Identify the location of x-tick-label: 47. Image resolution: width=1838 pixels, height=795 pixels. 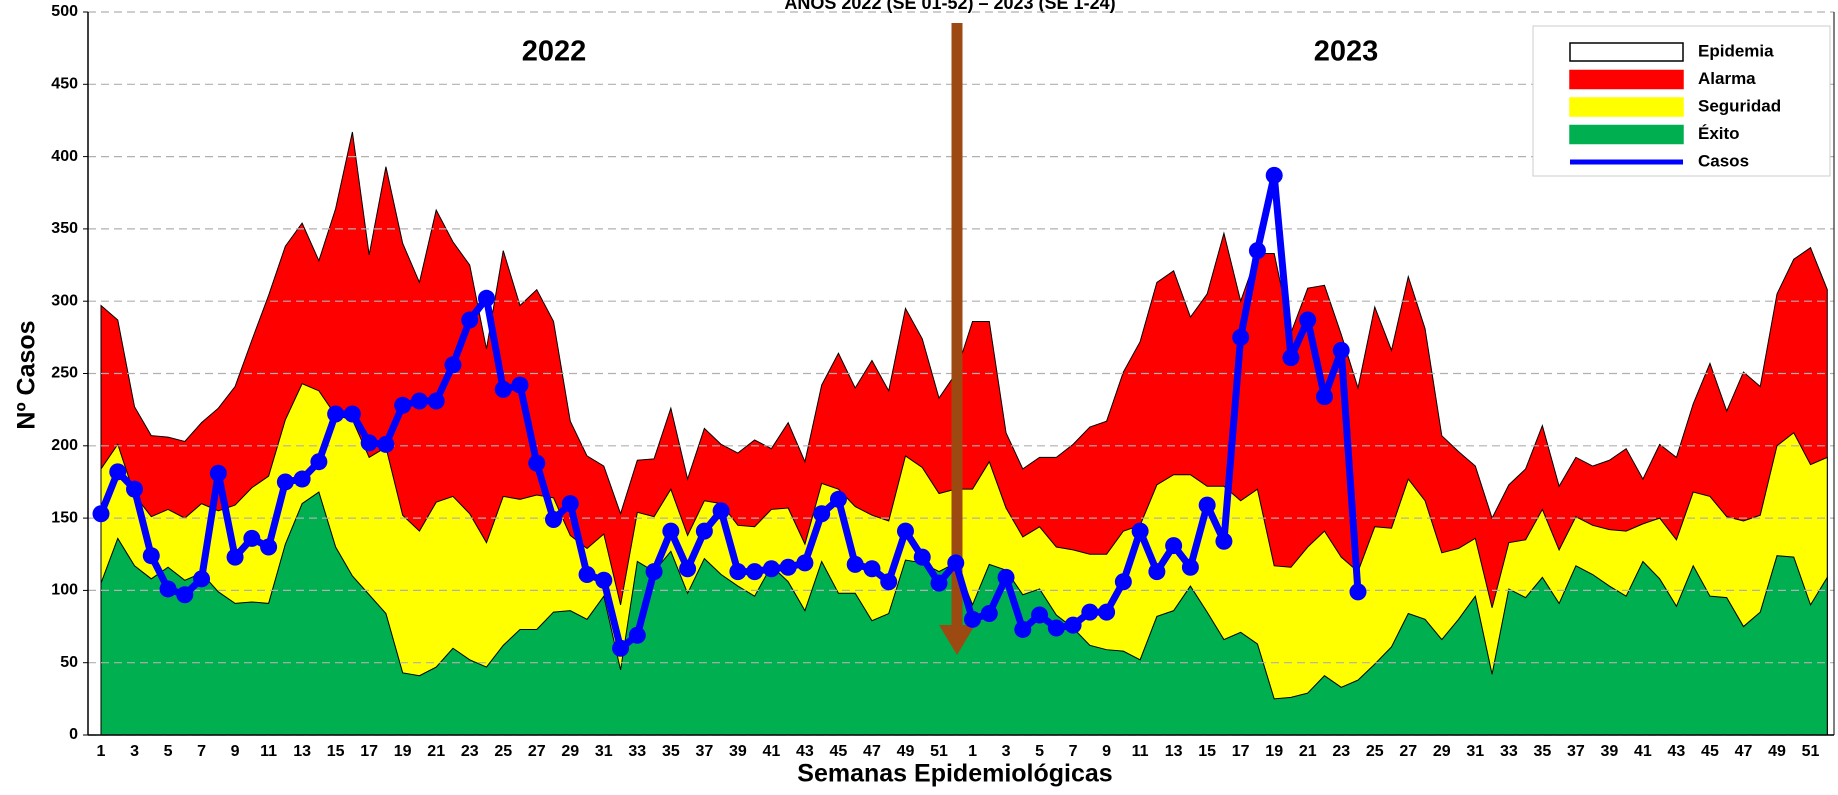
(1744, 751).